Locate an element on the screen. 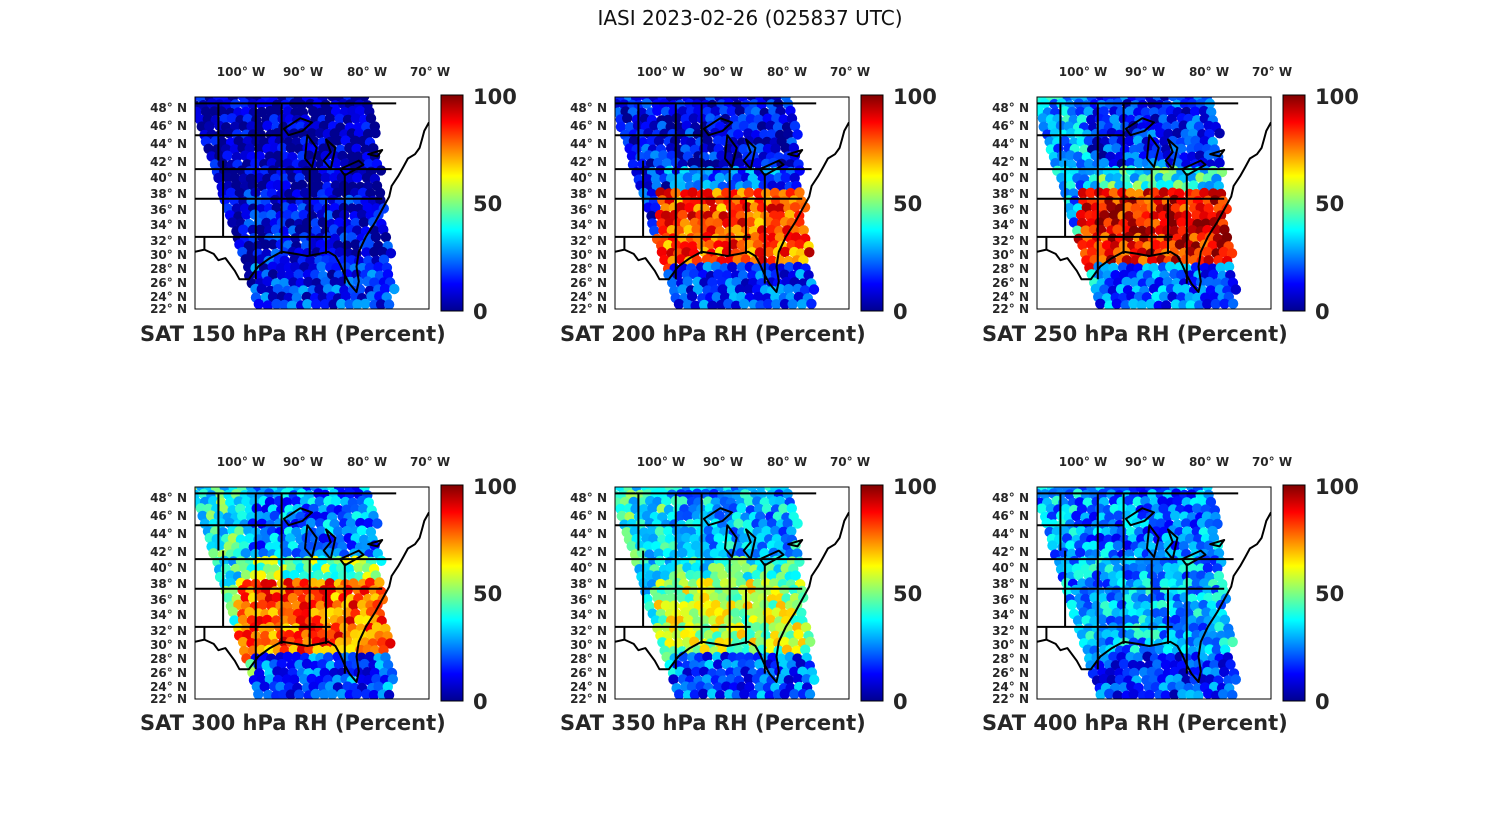 Image resolution: width=1500 pixels, height=825 pixels. lon-tick-label: 90° W is located at coordinates (723, 462).